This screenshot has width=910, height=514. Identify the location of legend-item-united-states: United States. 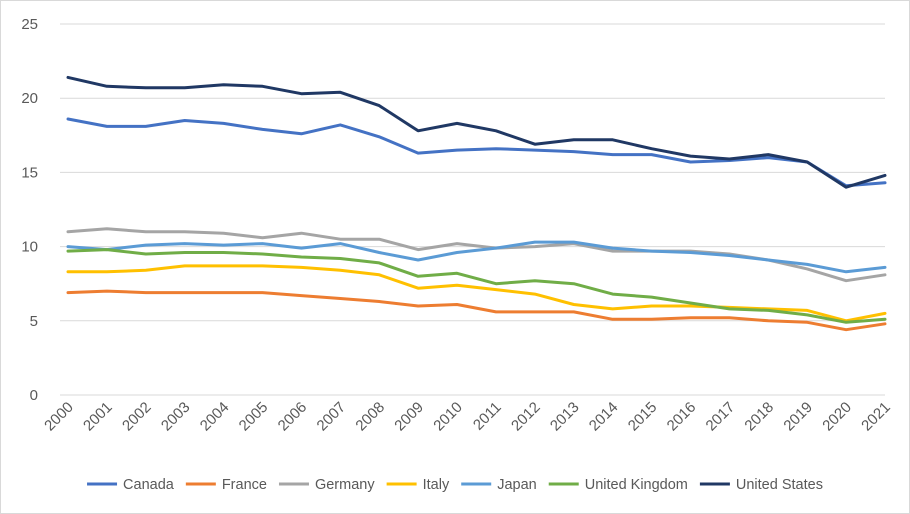
(761, 485).